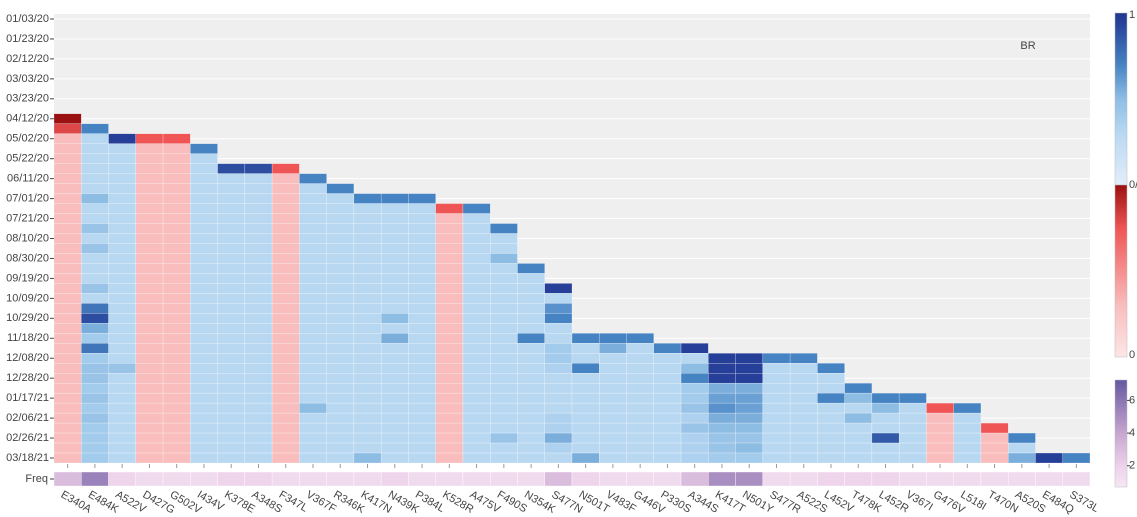 Image resolution: width=1137 pixels, height=517 pixels. What do you see at coordinates (430, 502) in the screenshot?
I see `x-tick-label: P384L` at bounding box center [430, 502].